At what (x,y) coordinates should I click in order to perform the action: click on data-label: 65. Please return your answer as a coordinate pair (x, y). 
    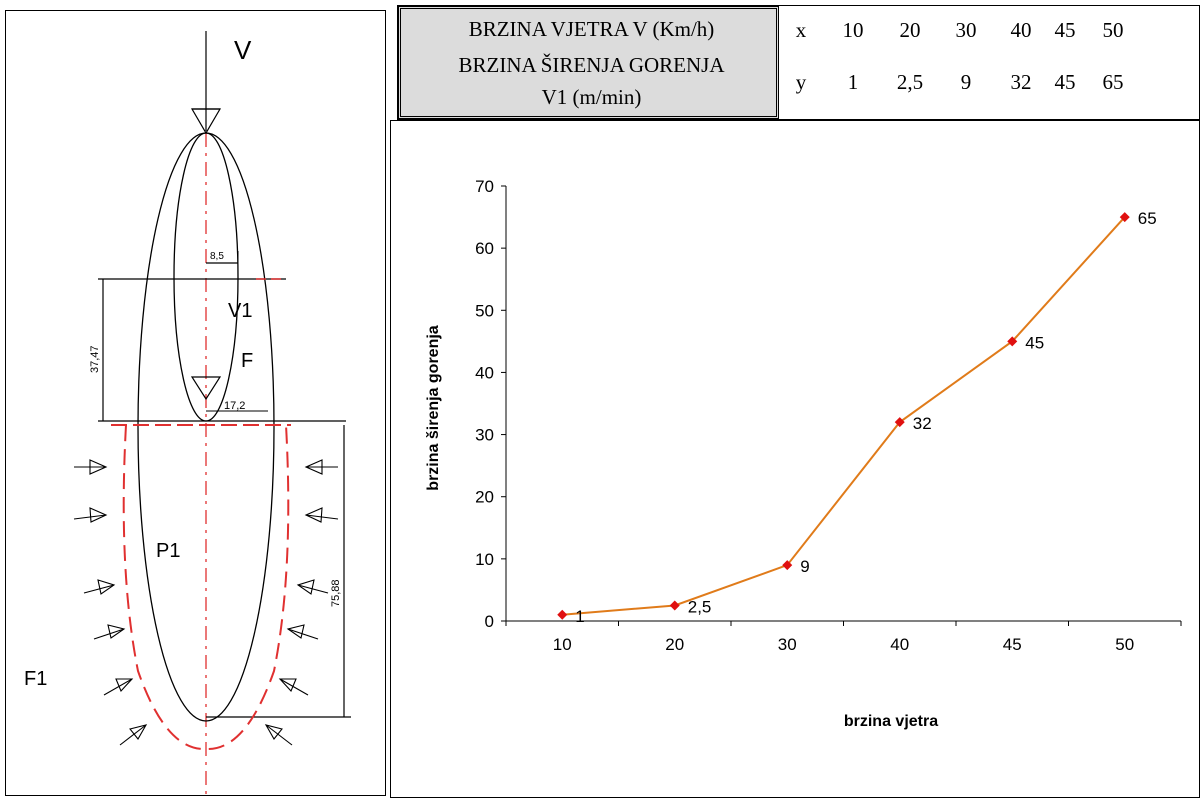
    Looking at the image, I should click on (1147, 218).